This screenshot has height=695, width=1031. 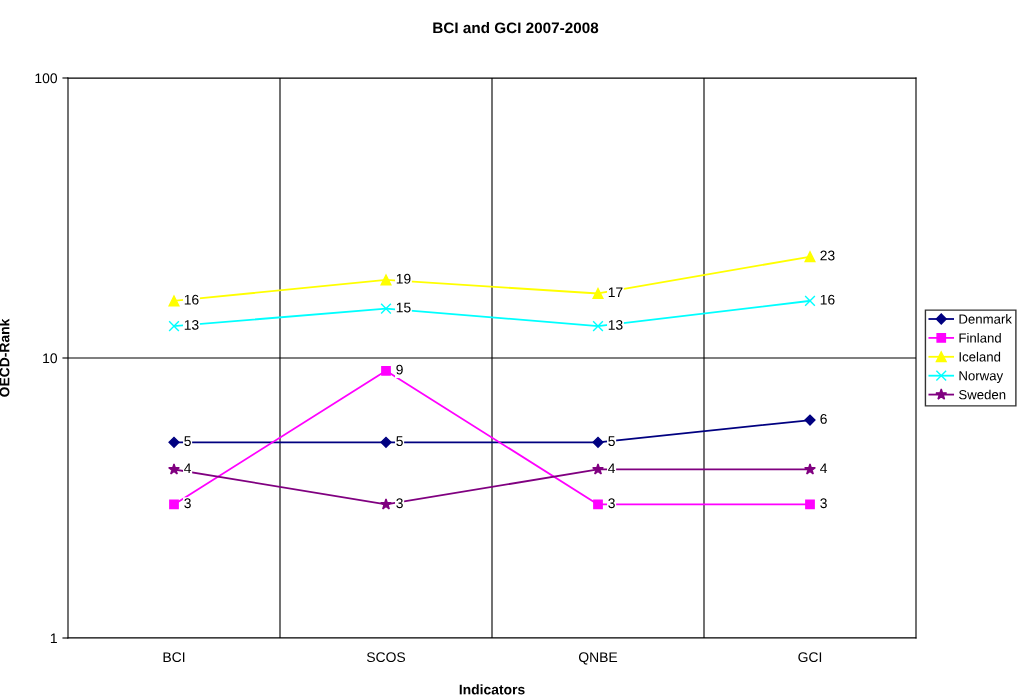 What do you see at coordinates (46, 78) in the screenshot?
I see `y-tick-label: 100` at bounding box center [46, 78].